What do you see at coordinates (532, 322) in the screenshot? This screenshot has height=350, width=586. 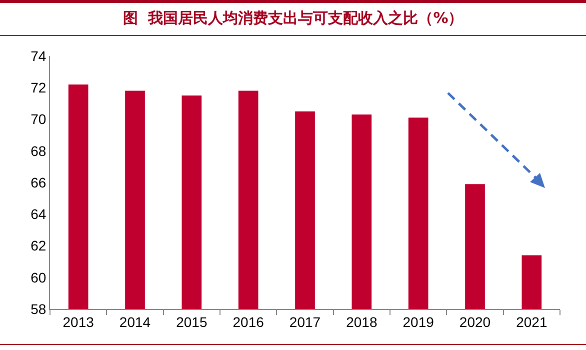 I see `x-tick-label: 2021` at bounding box center [532, 322].